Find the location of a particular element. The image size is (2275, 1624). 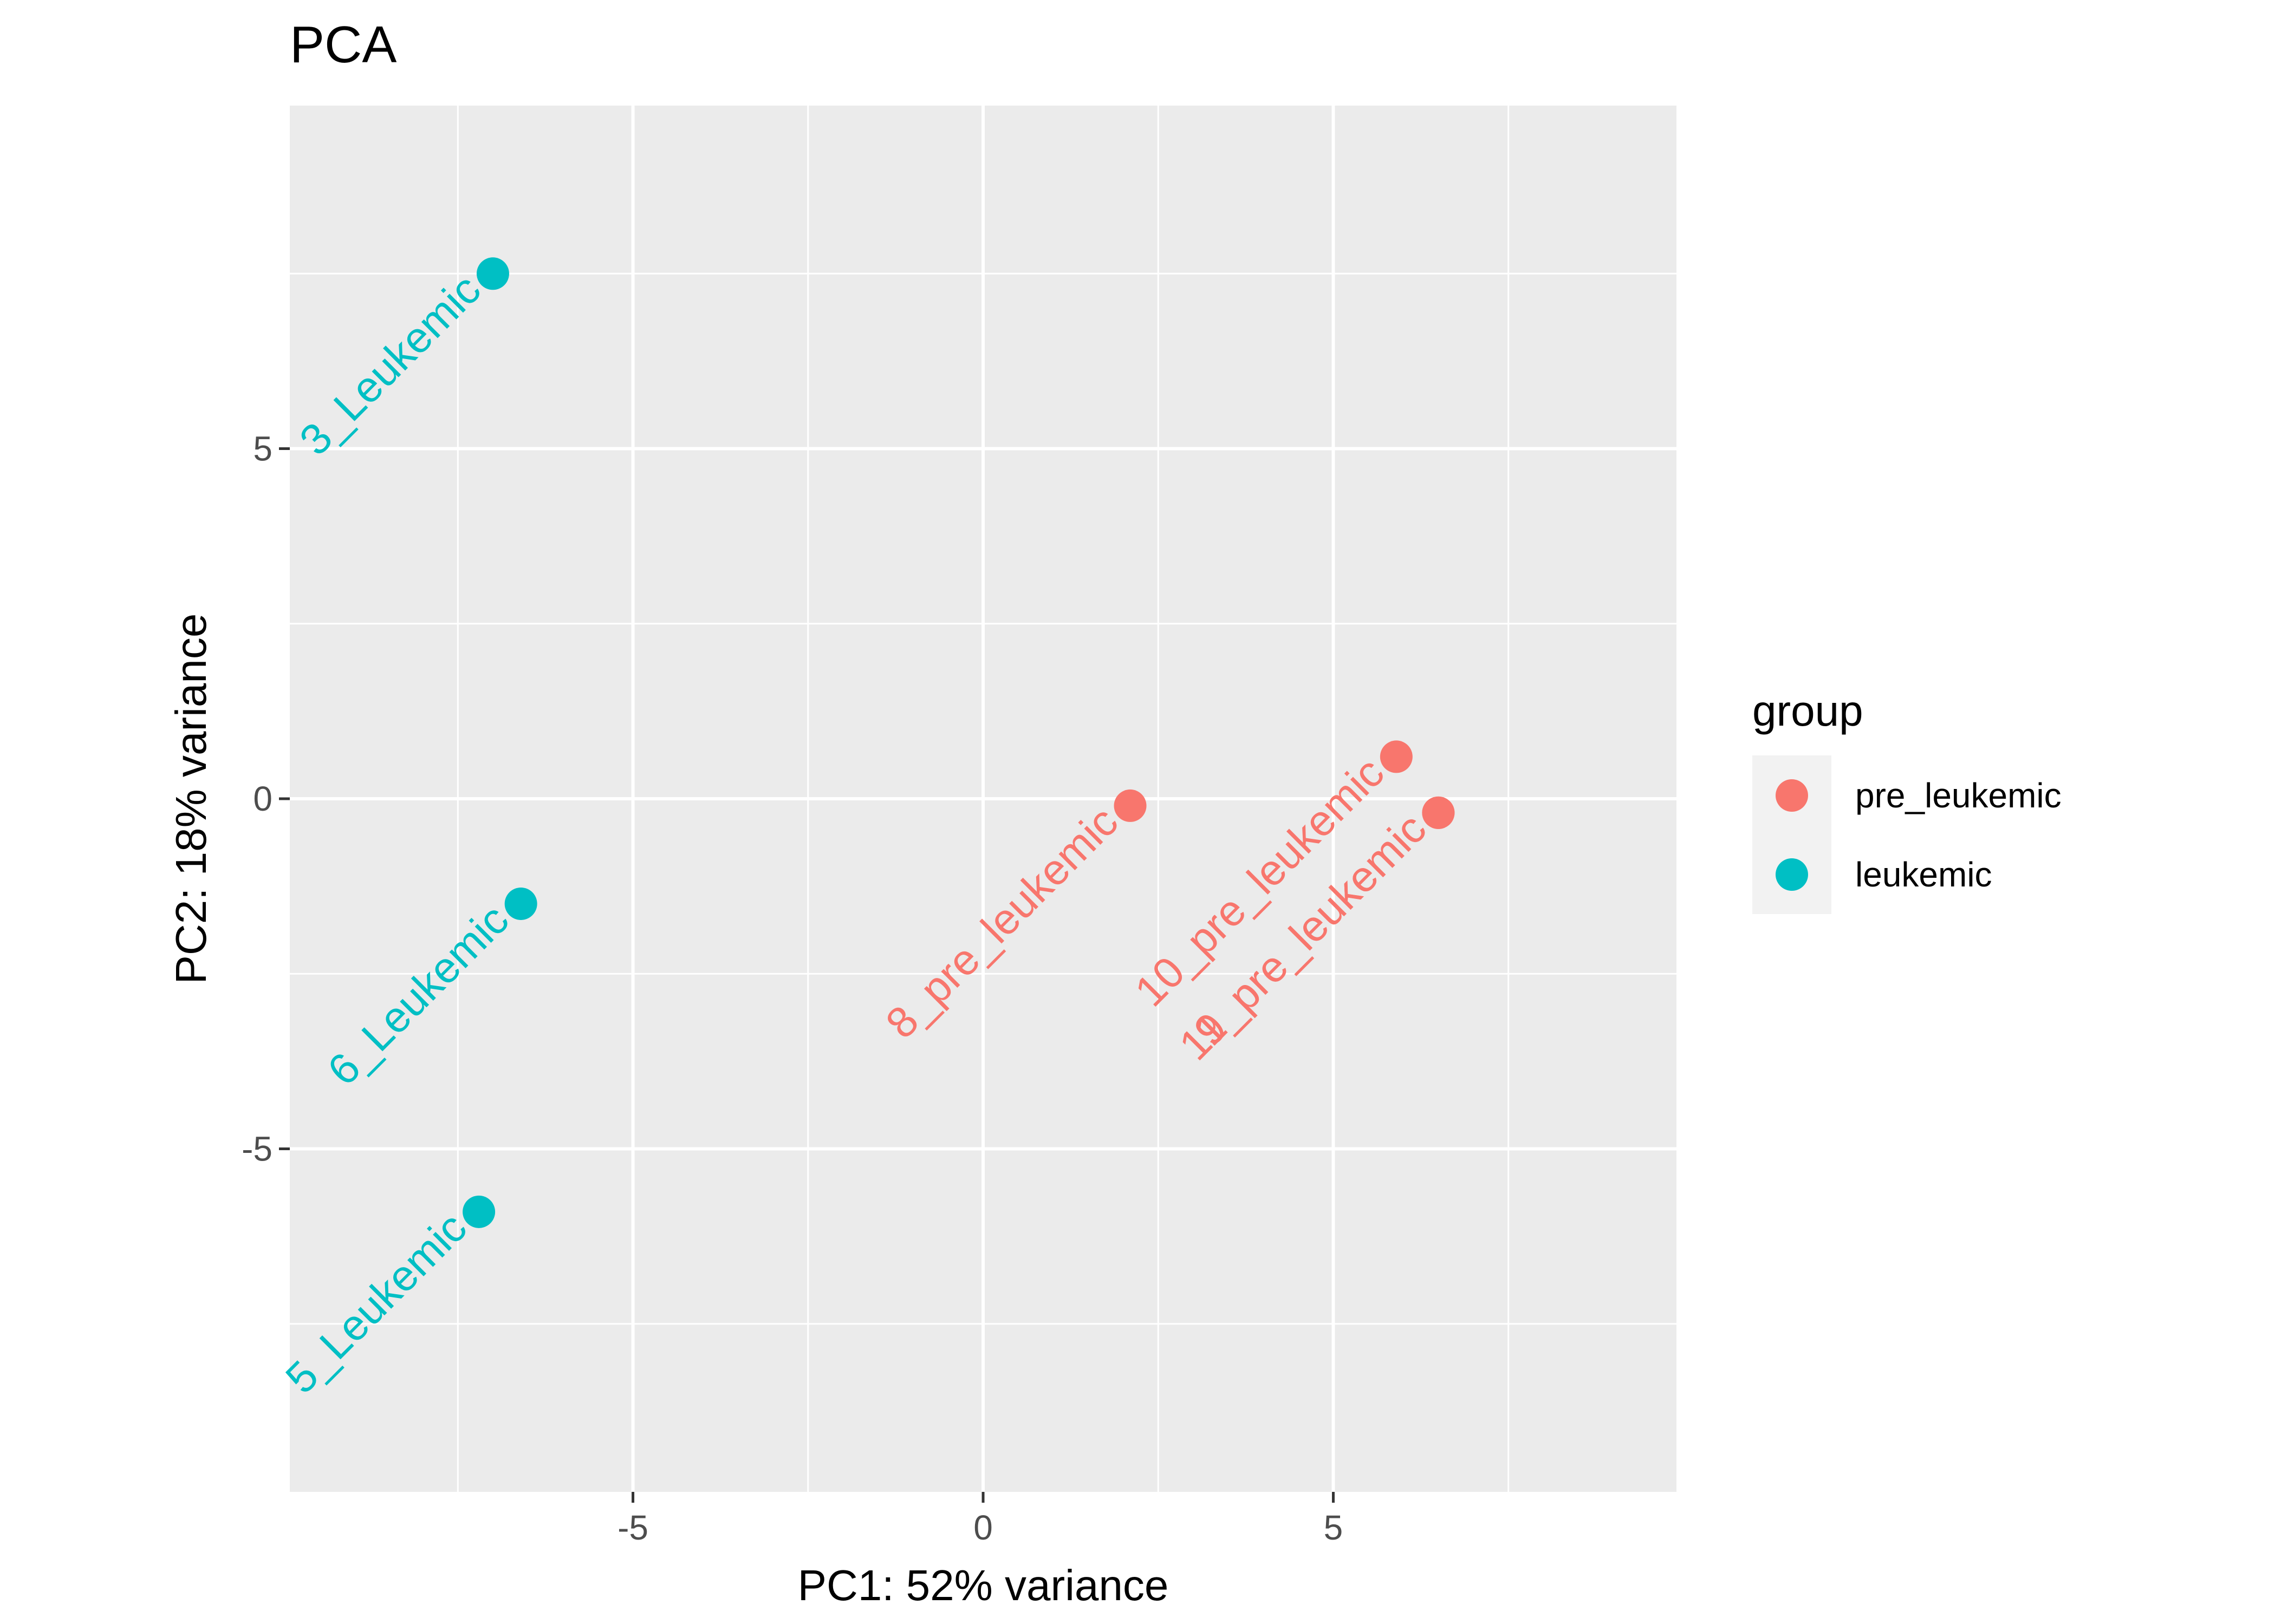

x-tick-label: 5 is located at coordinates (1333, 1527).